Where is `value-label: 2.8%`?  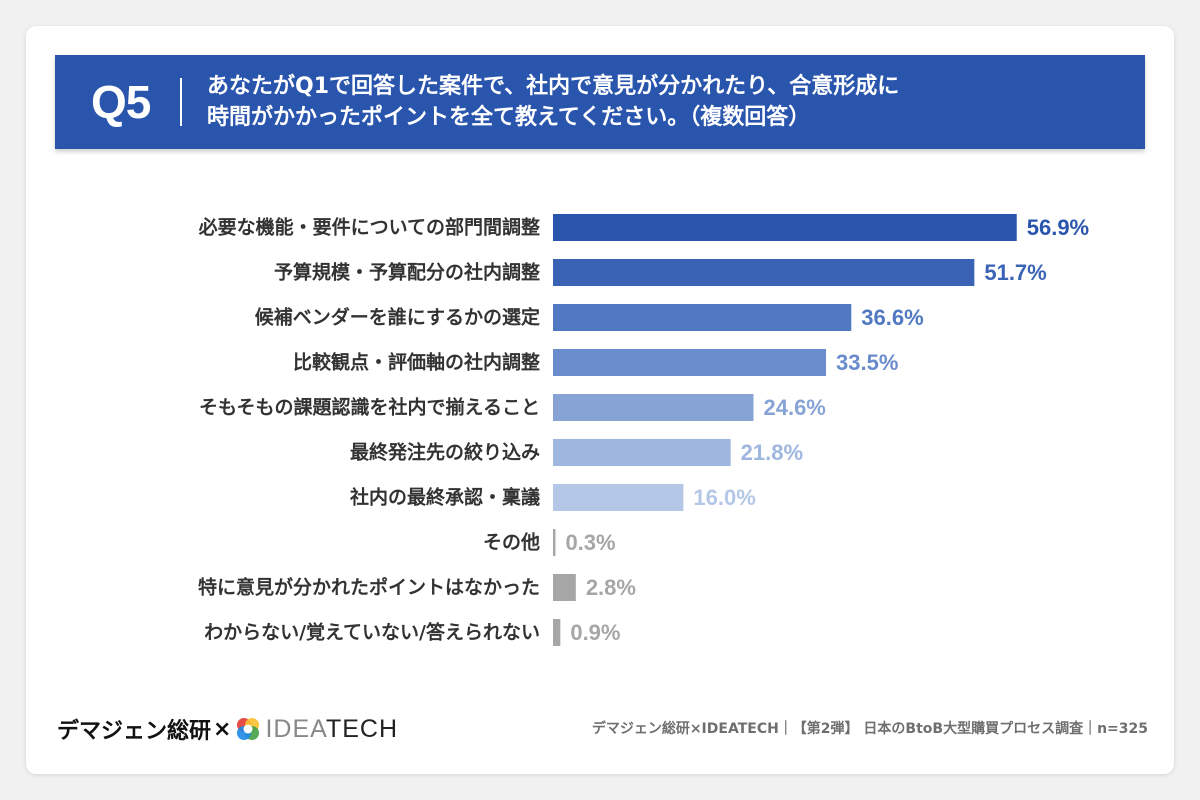 value-label: 2.8% is located at coordinates (611, 587).